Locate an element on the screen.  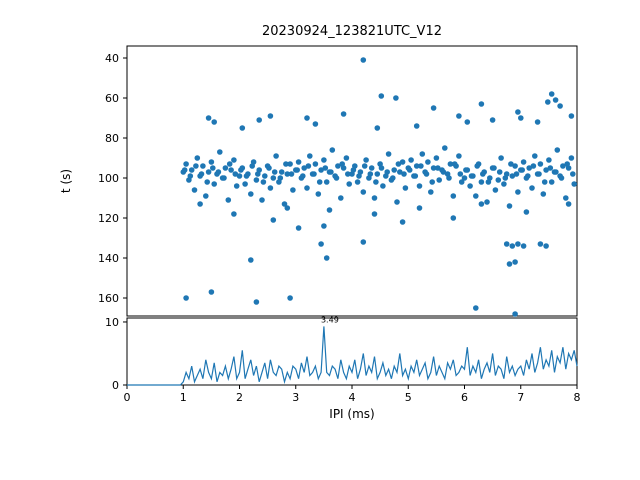
x-ticks: 0 1 2 3 4 5 6 7 8 is located at coordinates (352, 394).